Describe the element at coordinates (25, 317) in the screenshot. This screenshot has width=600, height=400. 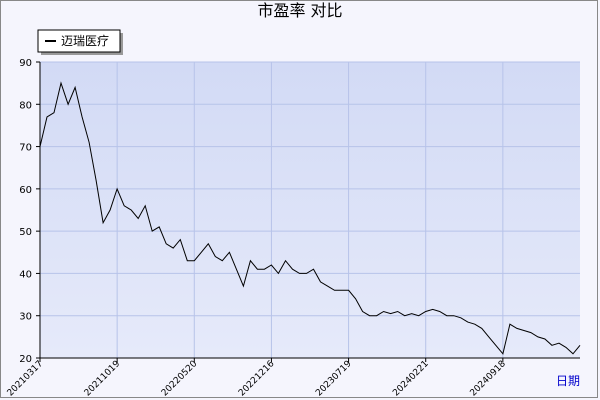
I see `y-tick-label: 30` at that location.